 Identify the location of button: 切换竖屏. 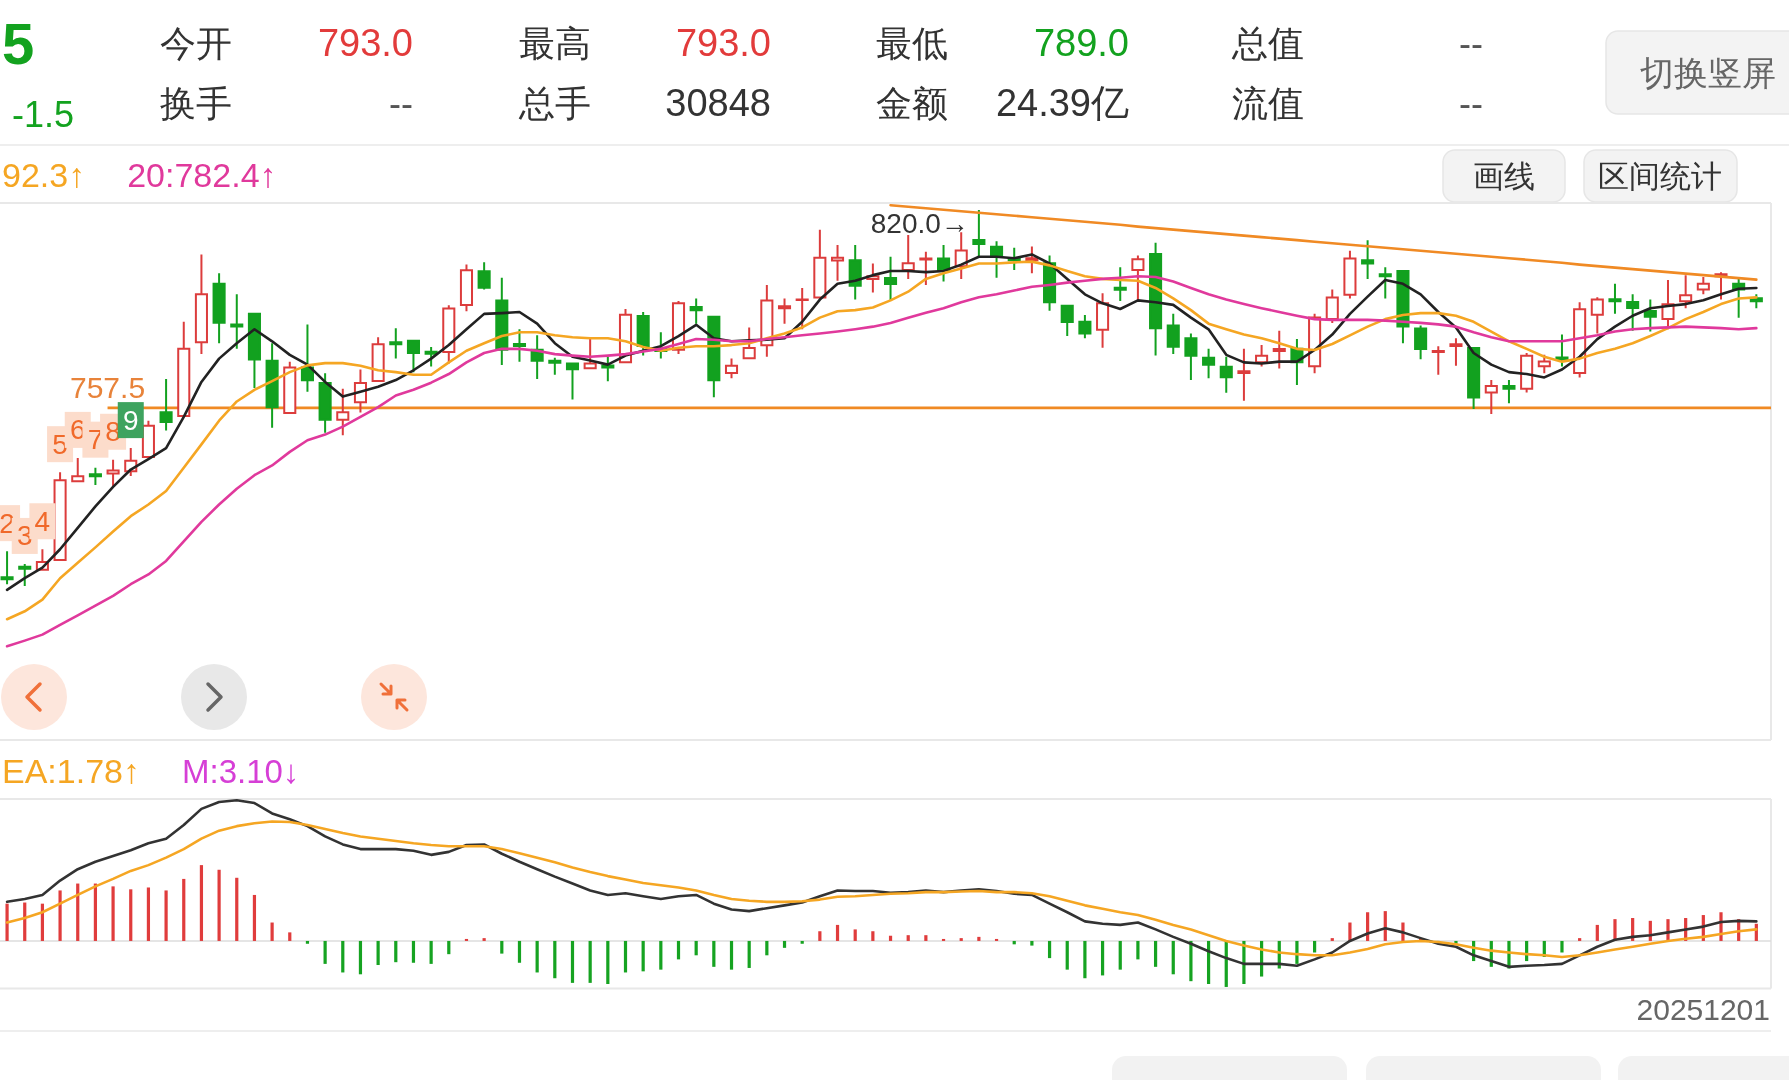
(1697, 72).